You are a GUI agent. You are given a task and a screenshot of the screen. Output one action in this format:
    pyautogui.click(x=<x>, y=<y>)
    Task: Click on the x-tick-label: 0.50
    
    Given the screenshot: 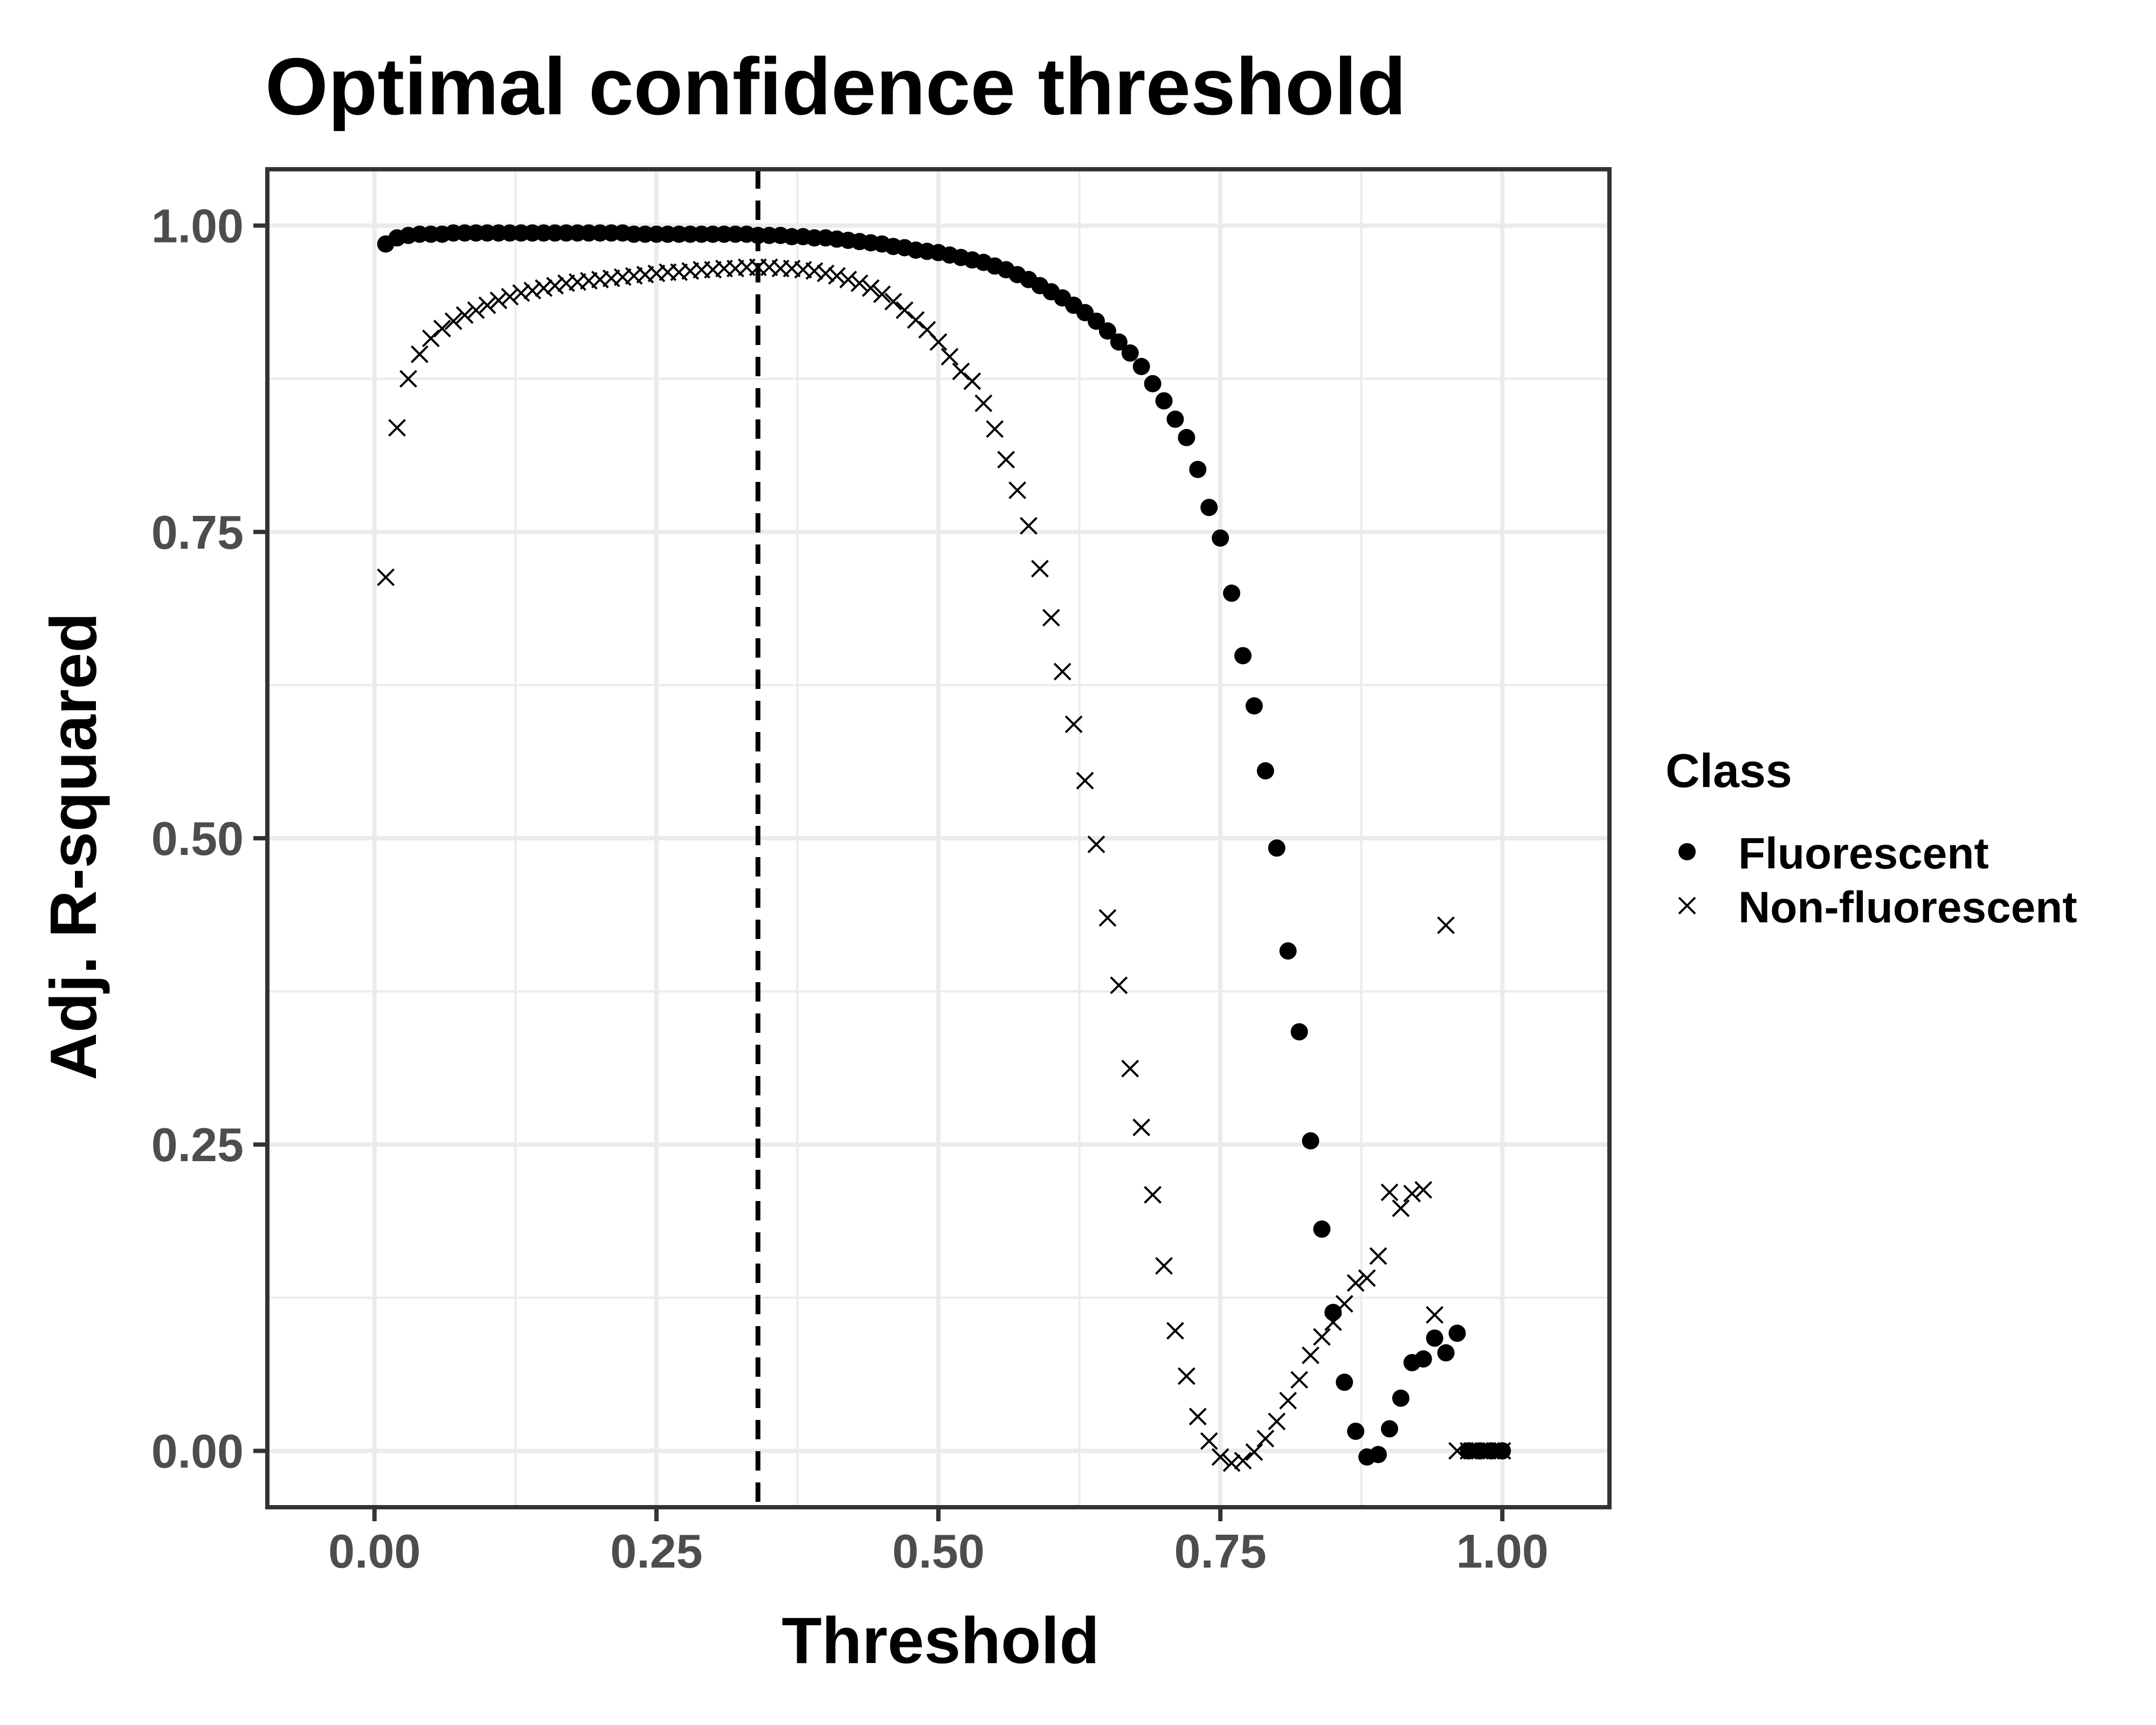 What is the action you would take?
    pyautogui.click(x=938, y=1551)
    